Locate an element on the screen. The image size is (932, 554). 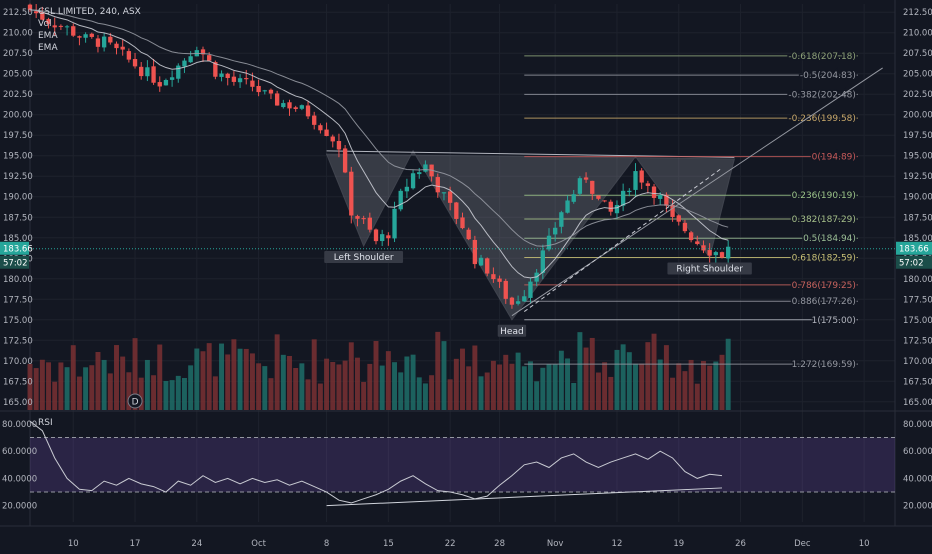
price-tick-label-right: 205.00 is located at coordinates (917, 75).